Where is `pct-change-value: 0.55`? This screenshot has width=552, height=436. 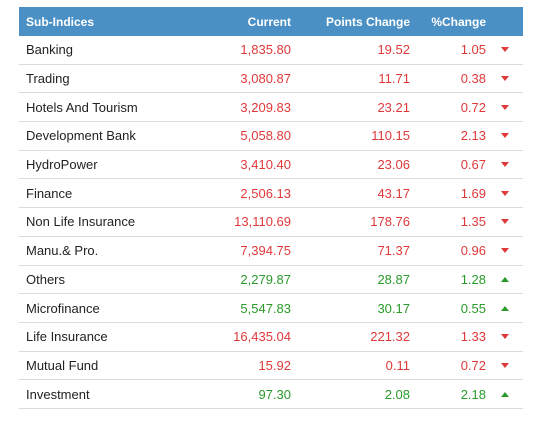 pct-change-value: 0.55 is located at coordinates (473, 308).